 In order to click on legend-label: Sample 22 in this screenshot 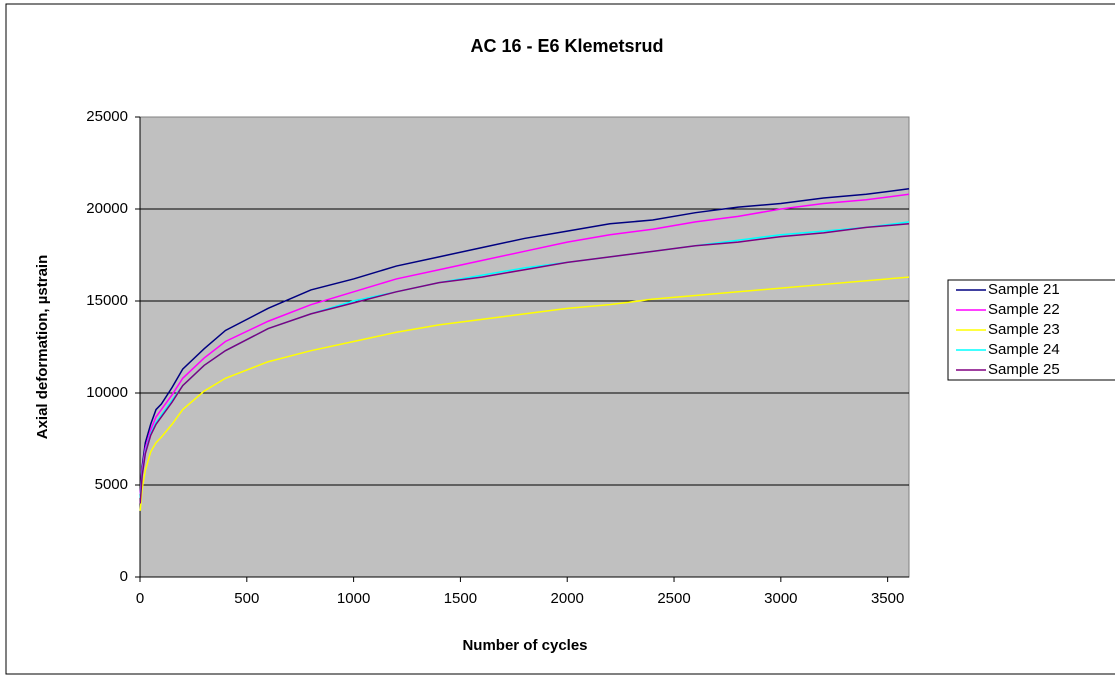, I will do `click(1024, 309)`.